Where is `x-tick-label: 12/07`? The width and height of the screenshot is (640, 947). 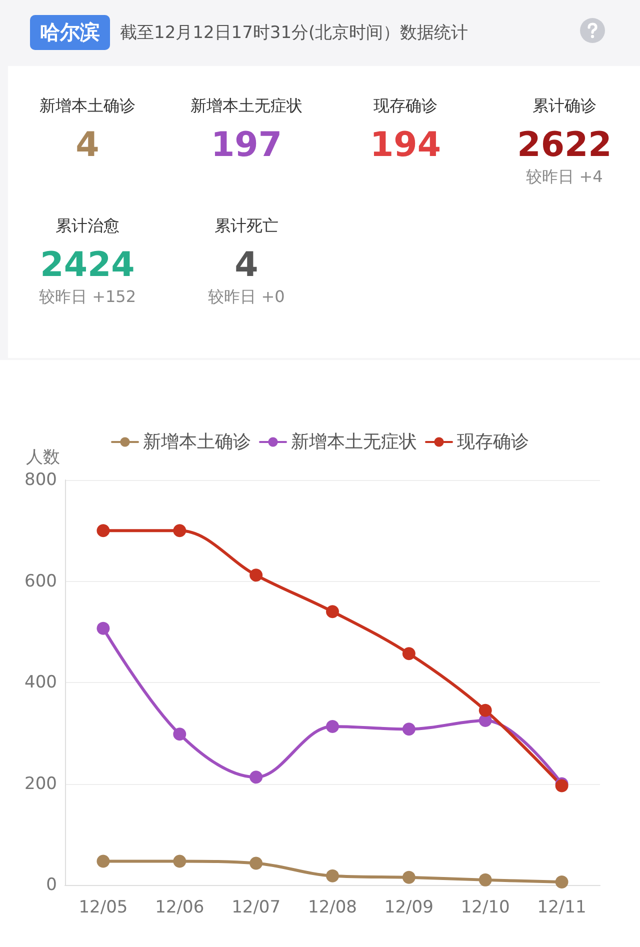
x-tick-label: 12/07 is located at coordinates (256, 908).